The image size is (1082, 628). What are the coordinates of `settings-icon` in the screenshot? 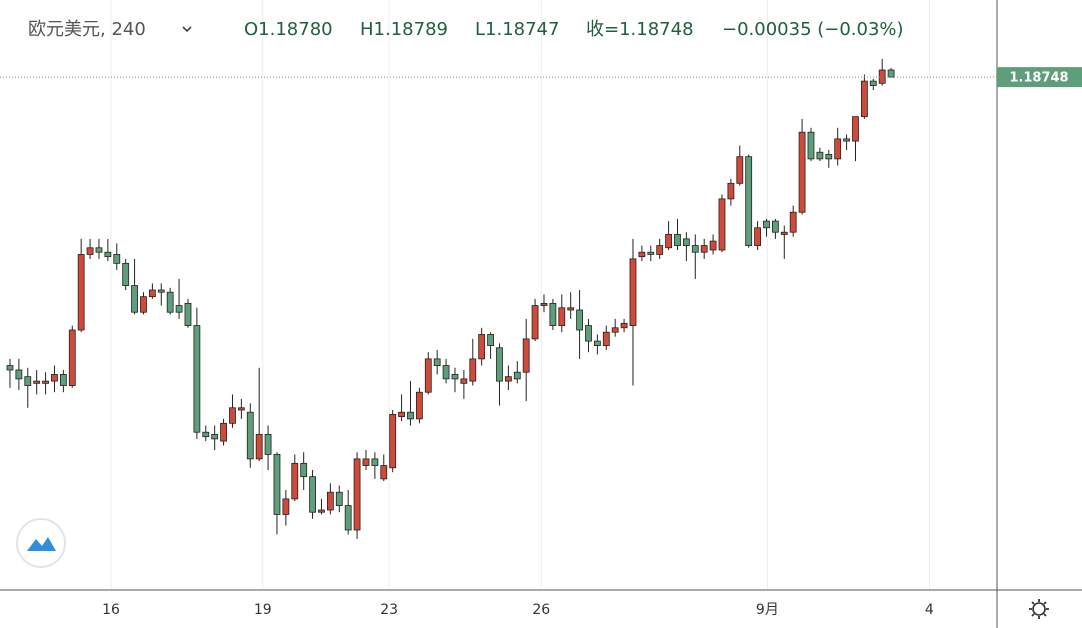 It's located at (1039, 609).